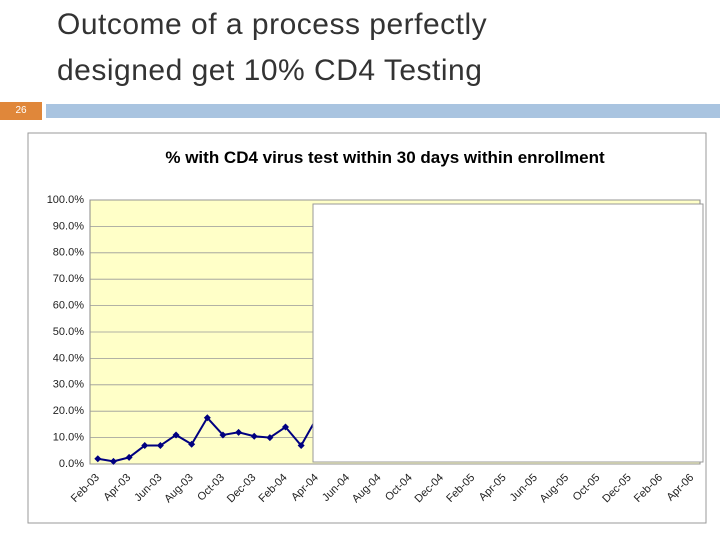 Image resolution: width=720 pixels, height=540 pixels. What do you see at coordinates (68, 438) in the screenshot?
I see `y-tick-label: 10.0%` at bounding box center [68, 438].